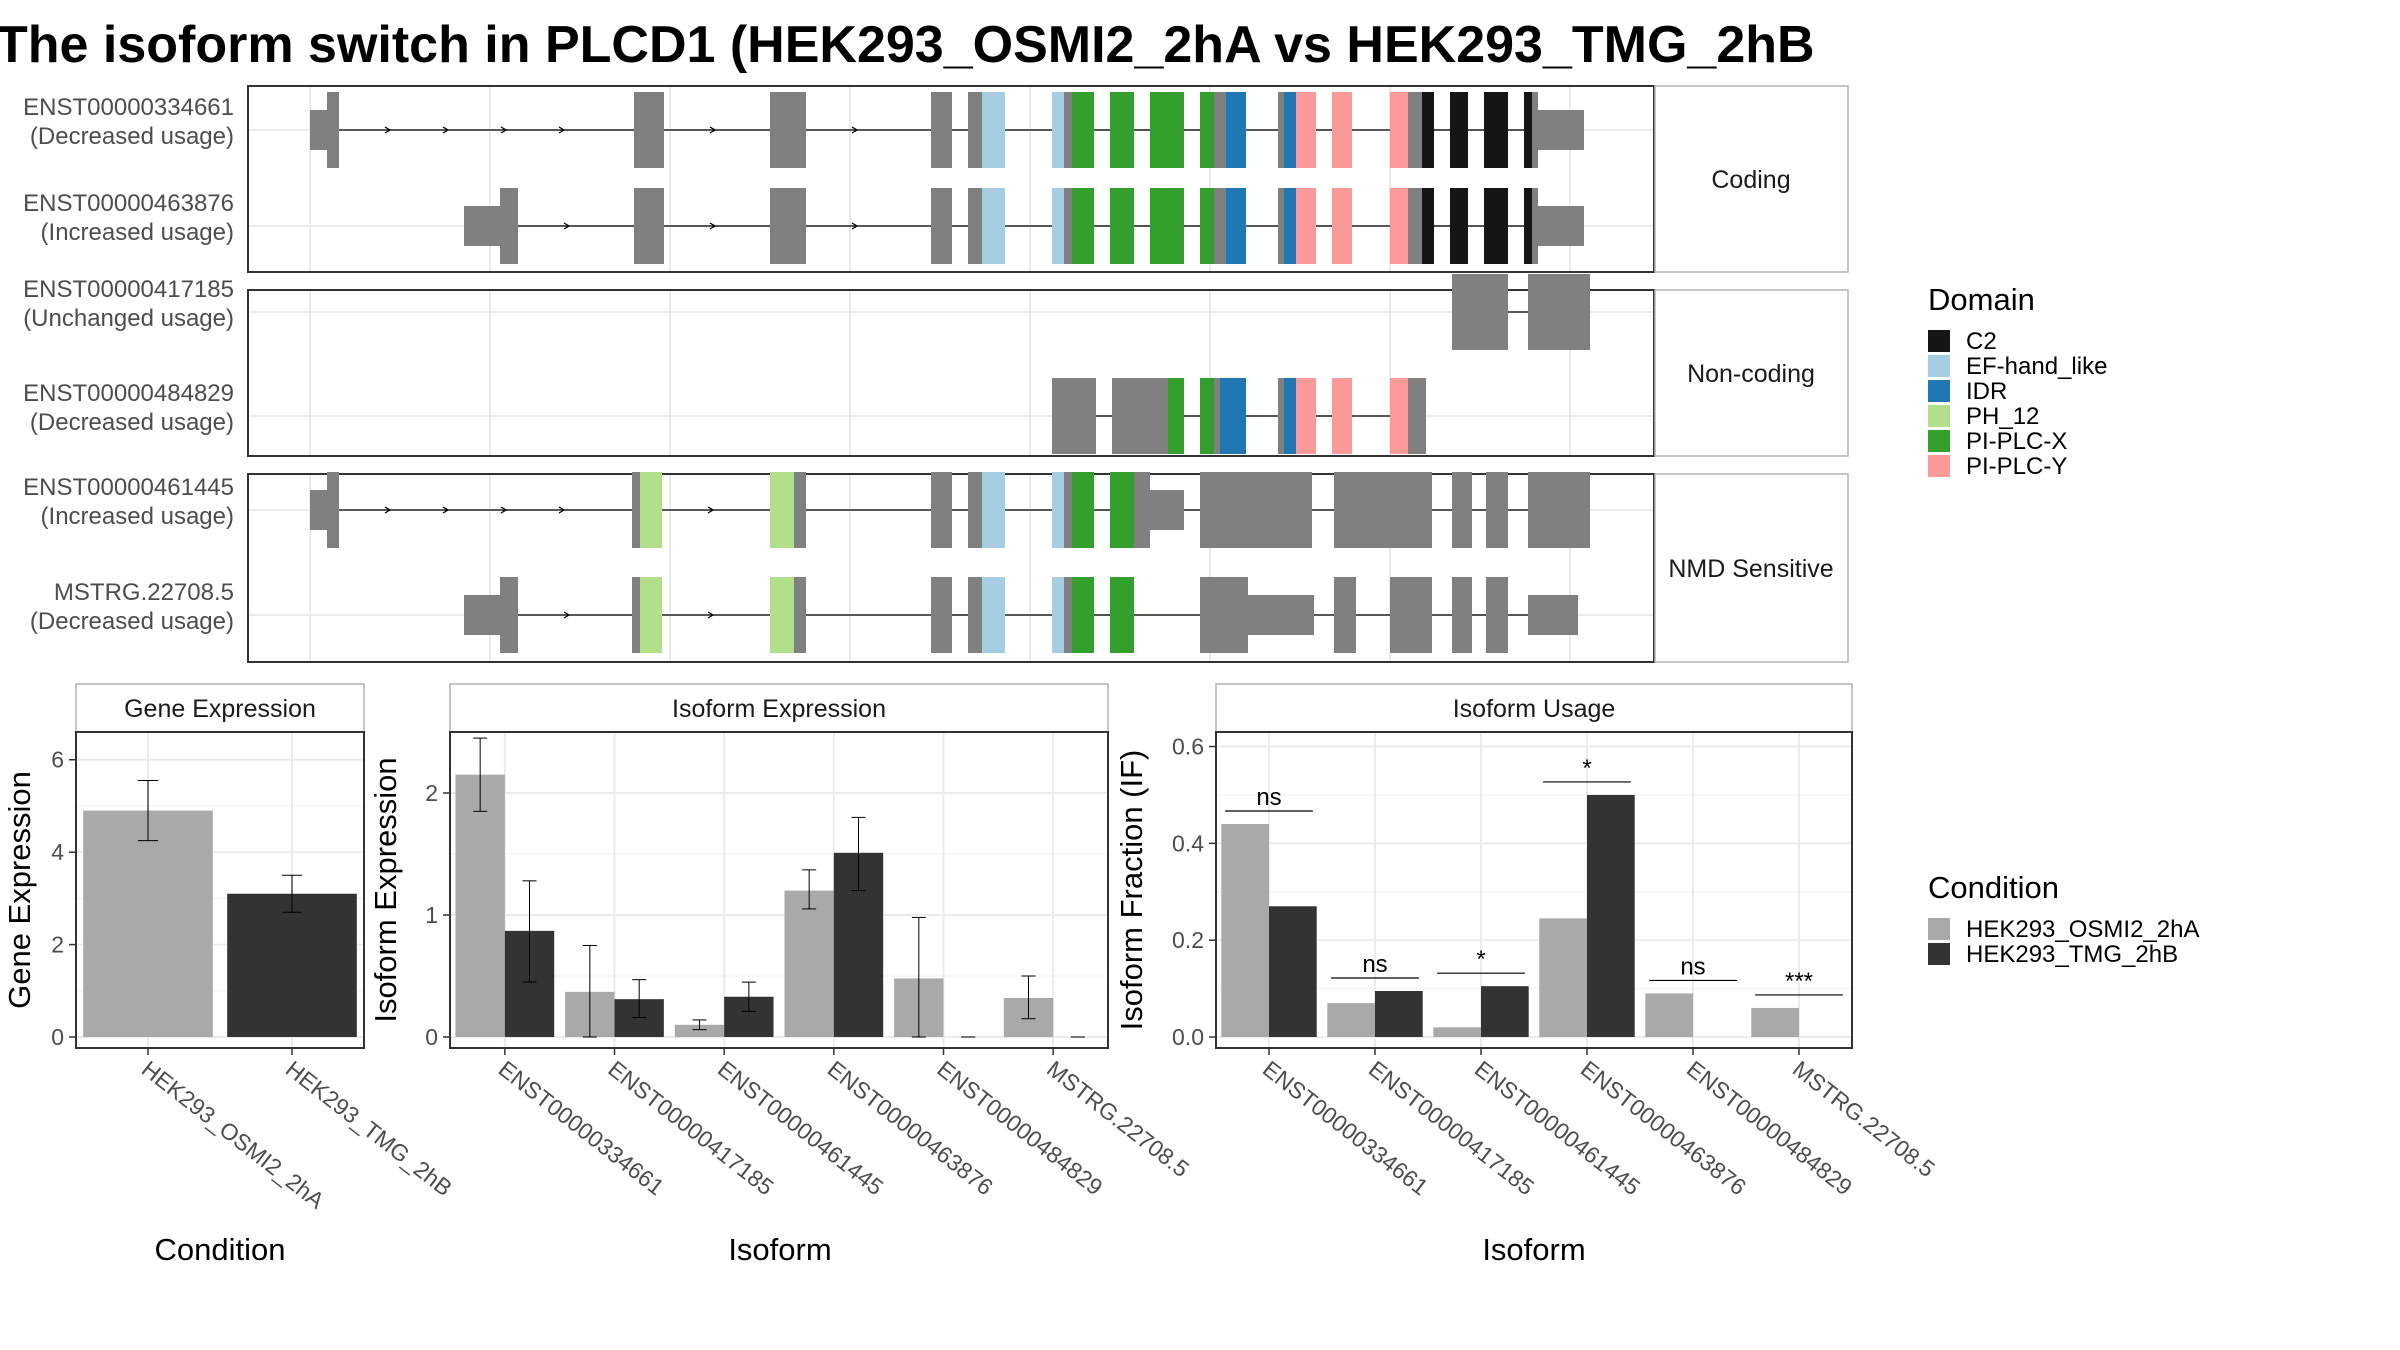 This screenshot has height=1350, width=2400. What do you see at coordinates (128, 393) in the screenshot?
I see `transcript-id-label: ENST00000484829` at bounding box center [128, 393].